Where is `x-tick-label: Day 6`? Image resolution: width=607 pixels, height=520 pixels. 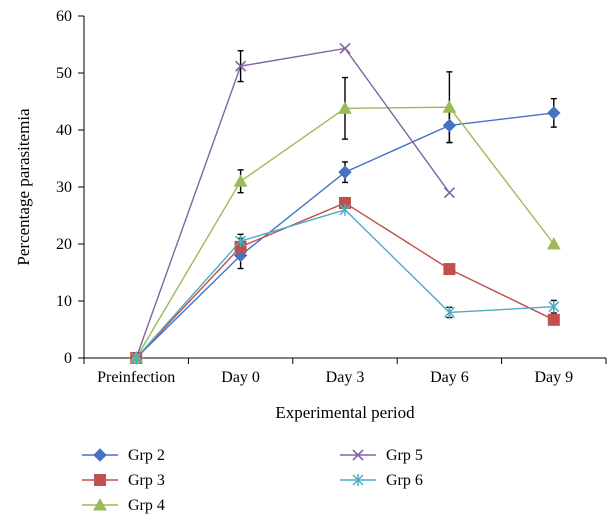 x-tick-label: Day 6 is located at coordinates (449, 377).